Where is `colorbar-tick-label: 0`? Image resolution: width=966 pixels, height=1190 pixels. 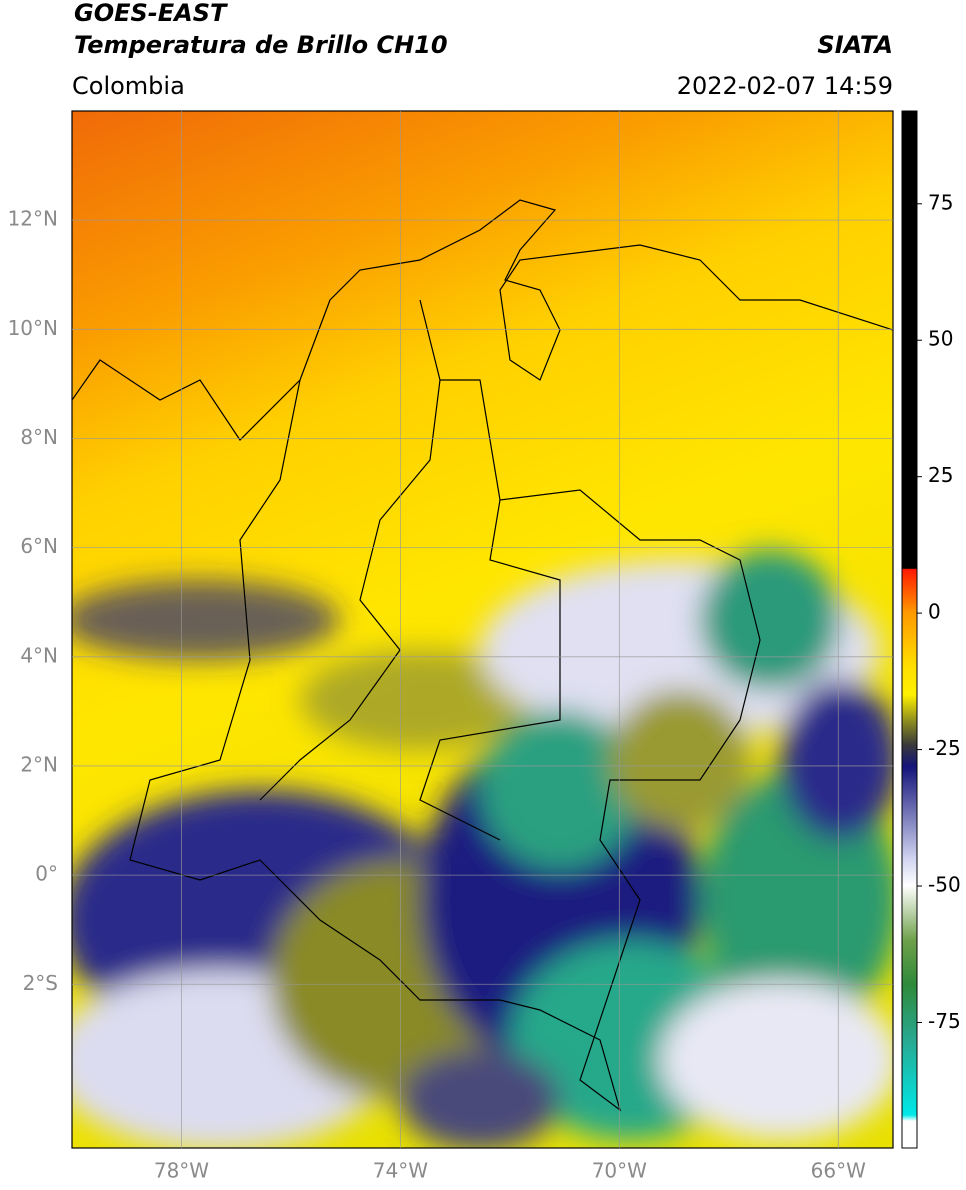
colorbar-tick-label: 0 is located at coordinates (934, 612).